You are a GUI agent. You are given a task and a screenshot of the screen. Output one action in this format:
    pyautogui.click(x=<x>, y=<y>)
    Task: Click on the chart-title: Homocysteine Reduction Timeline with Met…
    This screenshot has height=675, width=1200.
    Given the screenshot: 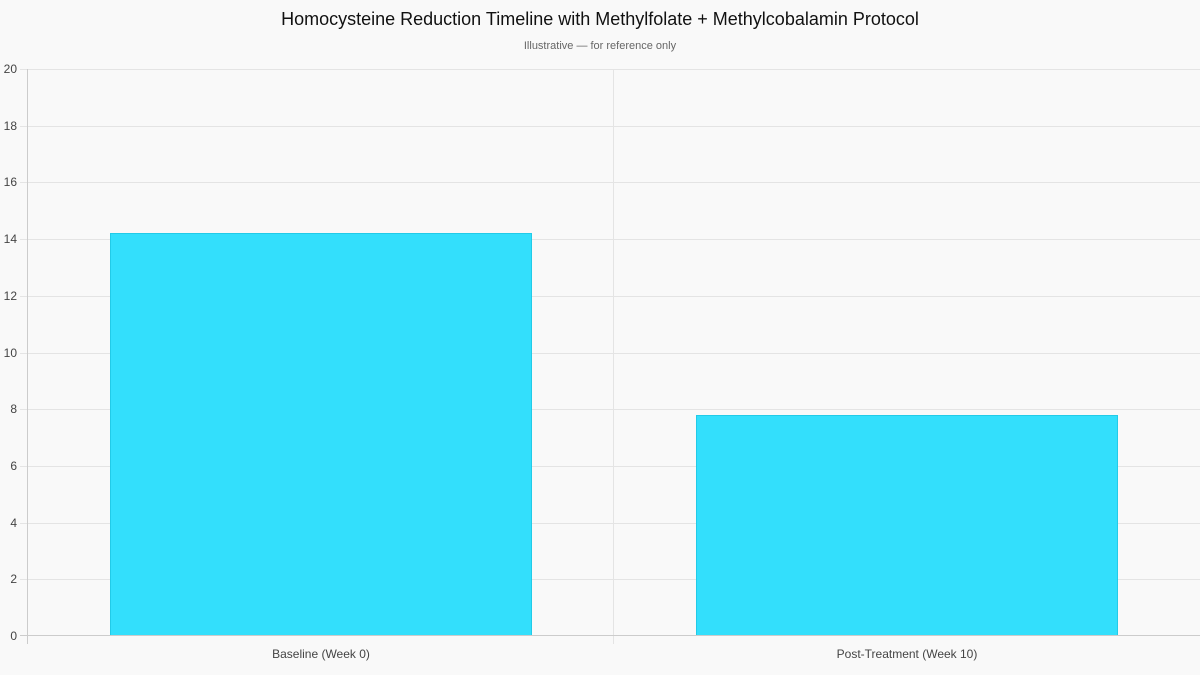 What is the action you would take?
    pyautogui.click(x=600, y=19)
    